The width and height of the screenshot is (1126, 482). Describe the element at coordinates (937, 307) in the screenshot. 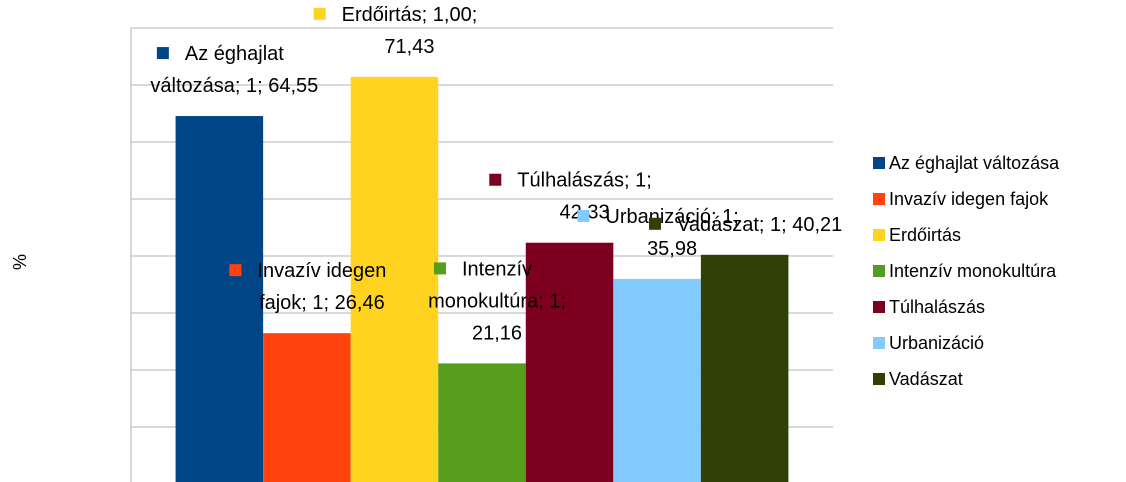

I see `legend-label: Túlhalászás` at that location.